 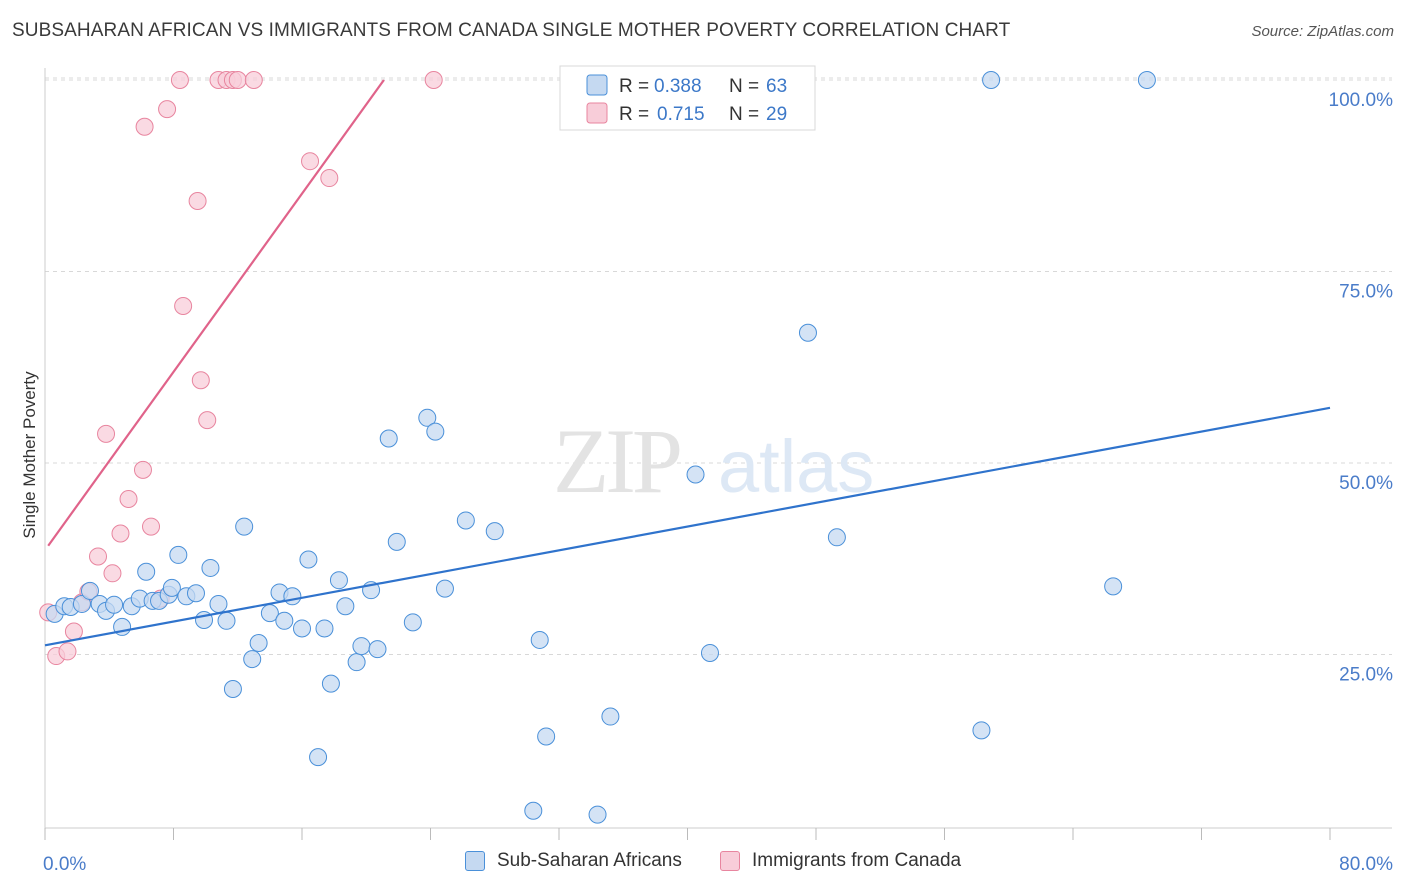 I want to click on watermark: ZIP atlas, so click(x=713, y=461).